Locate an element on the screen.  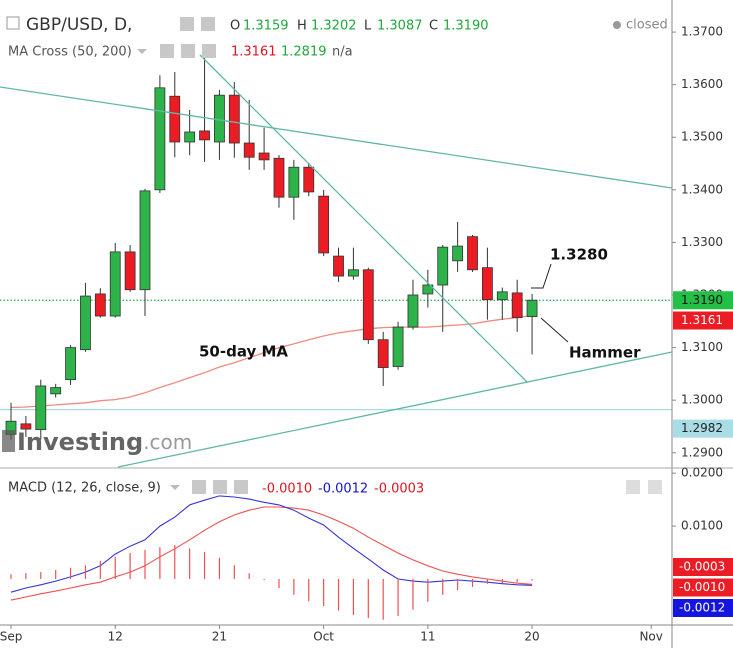
symbol-title: GBP/USD, D, is located at coordinates (79, 25).